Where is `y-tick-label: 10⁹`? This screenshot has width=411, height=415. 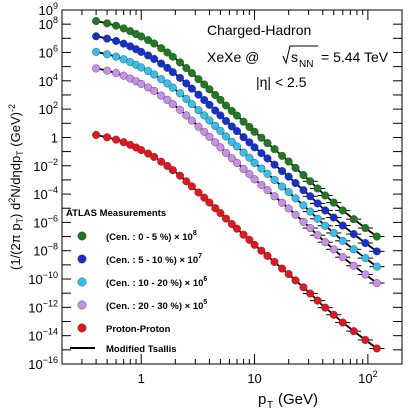 y-tick-label: 10⁹ is located at coordinates (48, 9).